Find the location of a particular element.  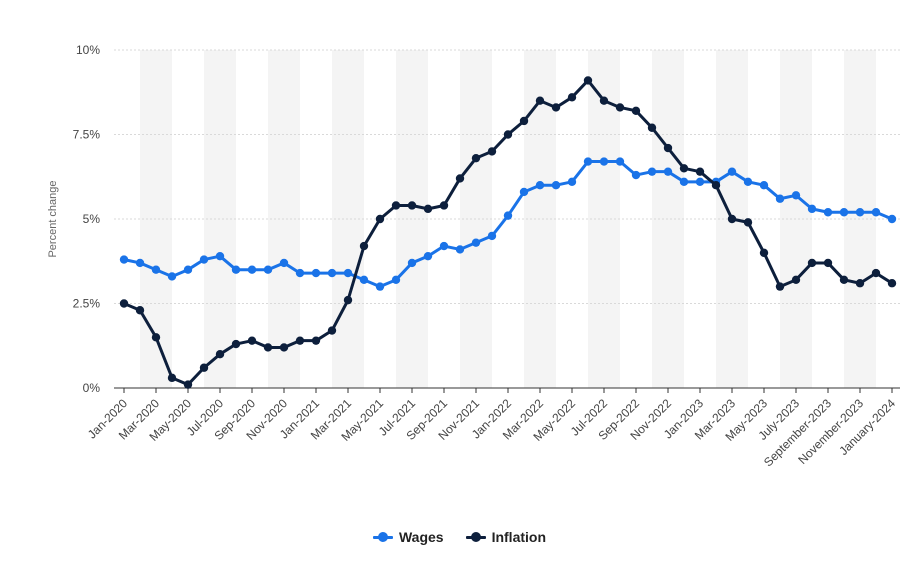

y-tick-label: 0% is located at coordinates (92, 388).